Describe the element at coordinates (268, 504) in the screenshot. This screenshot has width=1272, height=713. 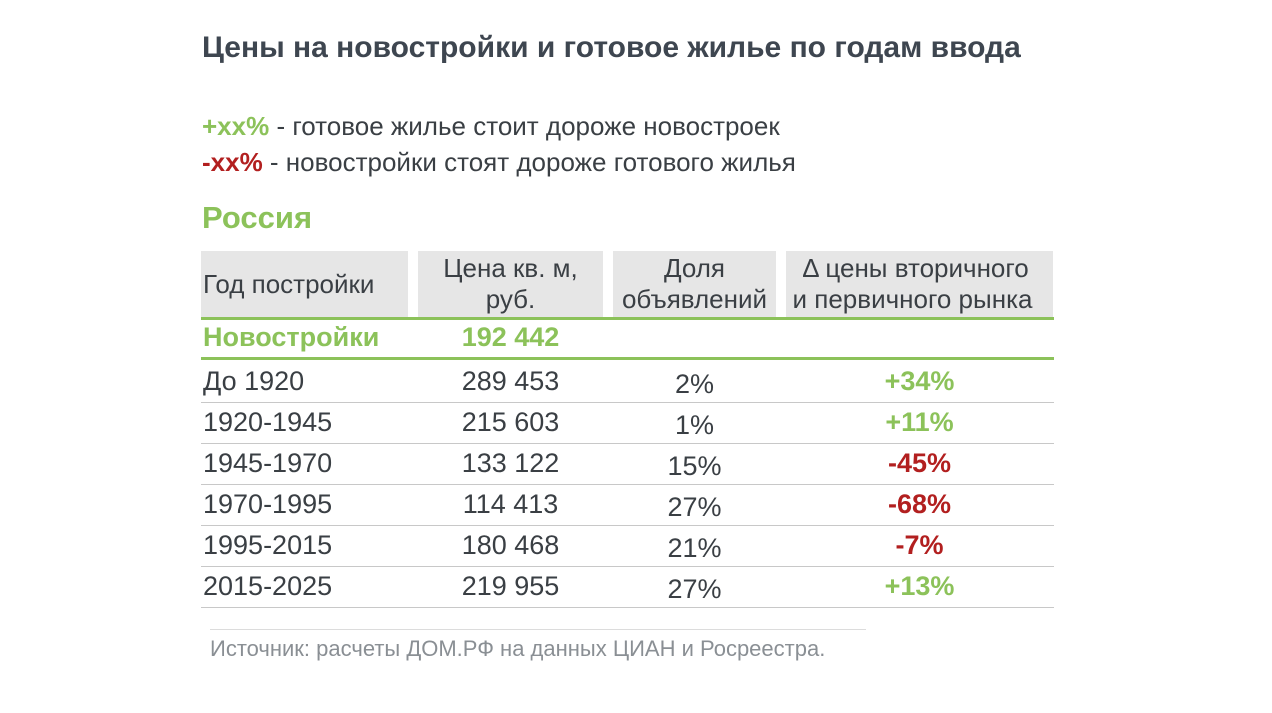
I see `cell-year: 1970-1995` at that location.